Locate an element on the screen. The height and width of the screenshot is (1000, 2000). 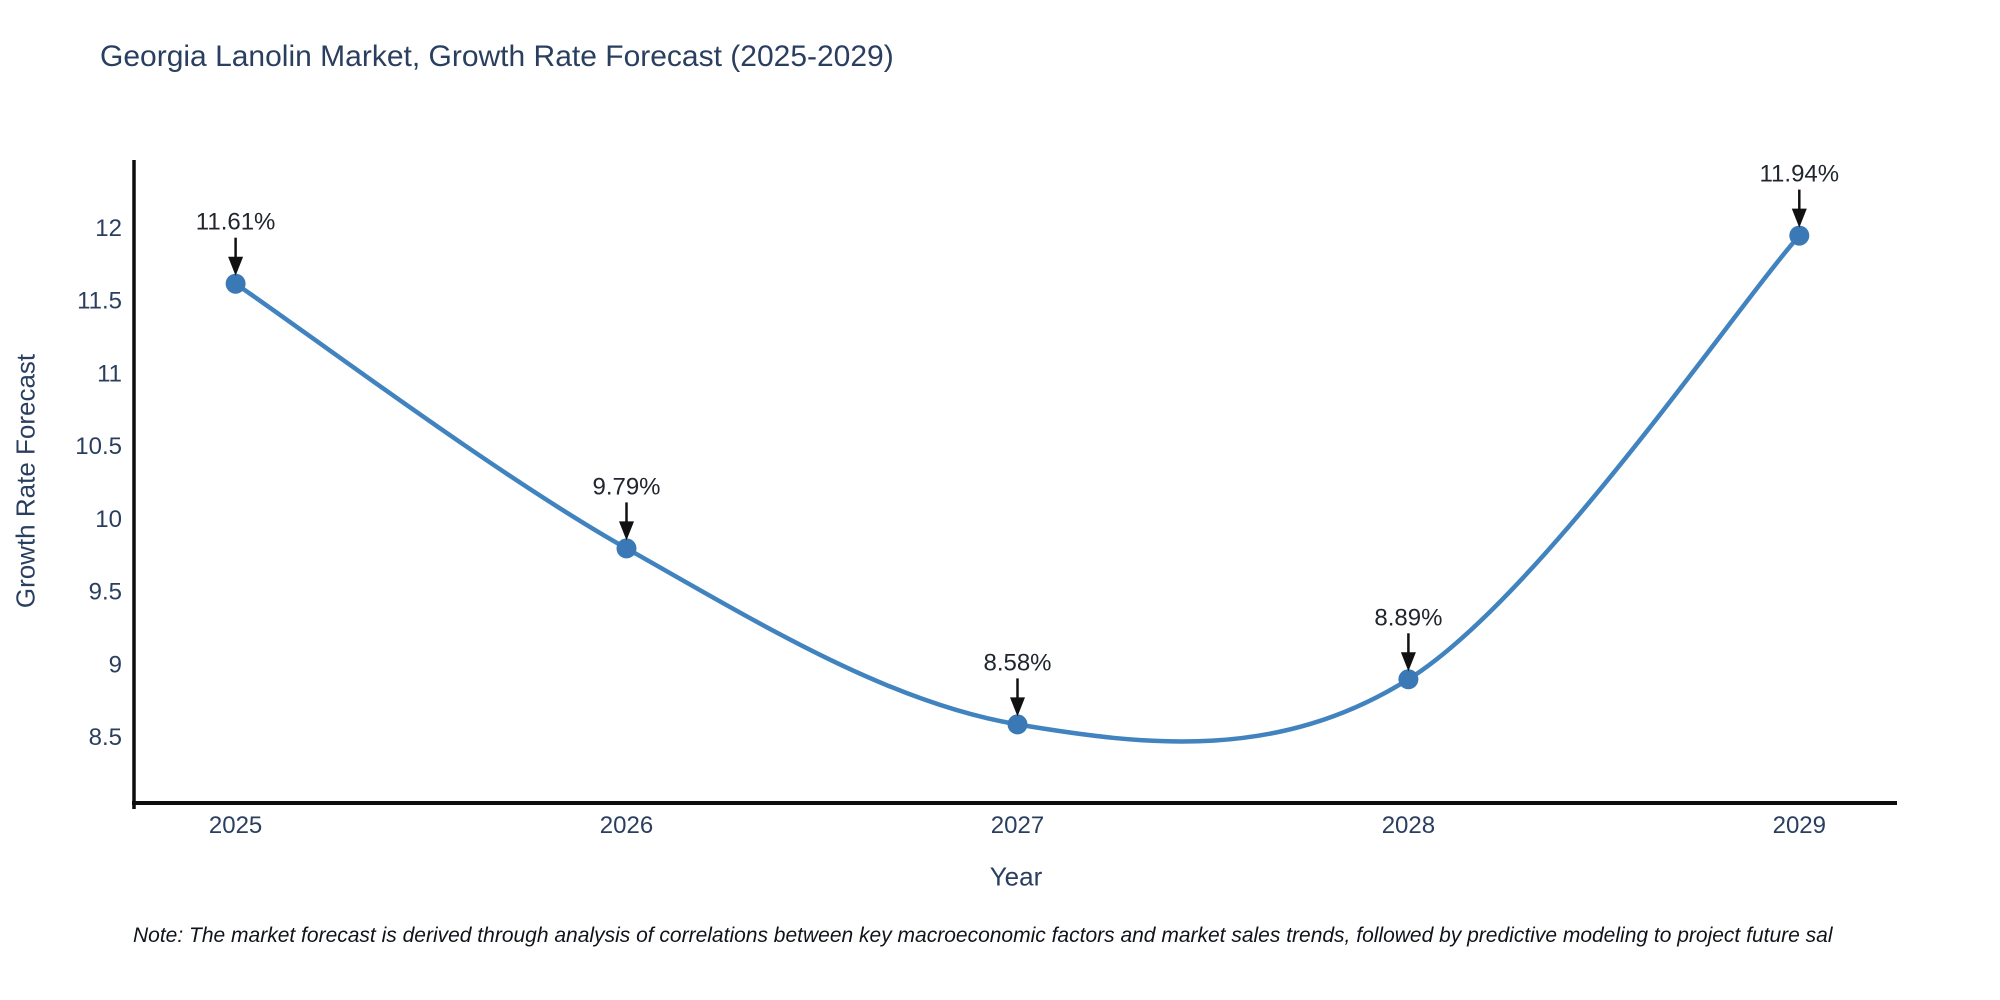
y-tick-label: 9 is located at coordinates (115, 664).